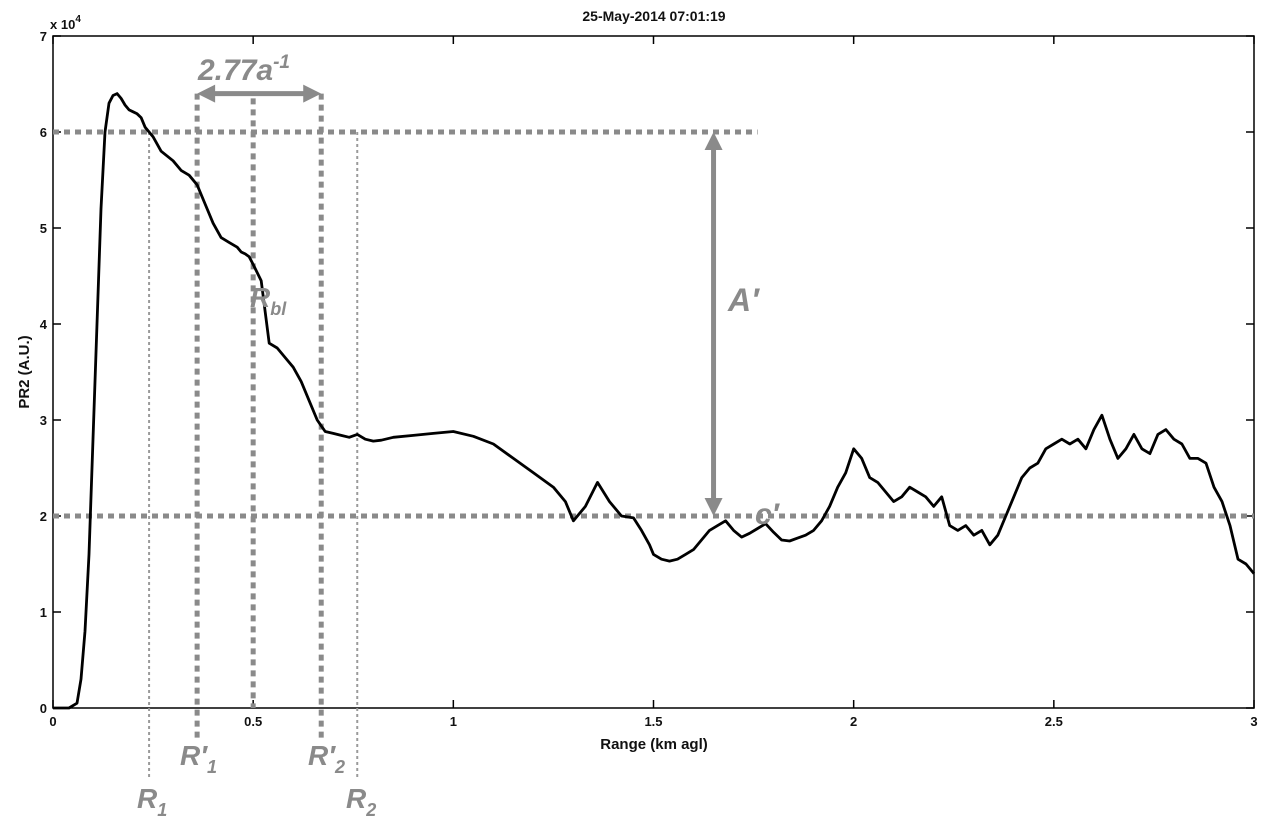  I want to click on x-tick-label-0: 0, so click(52, 721).